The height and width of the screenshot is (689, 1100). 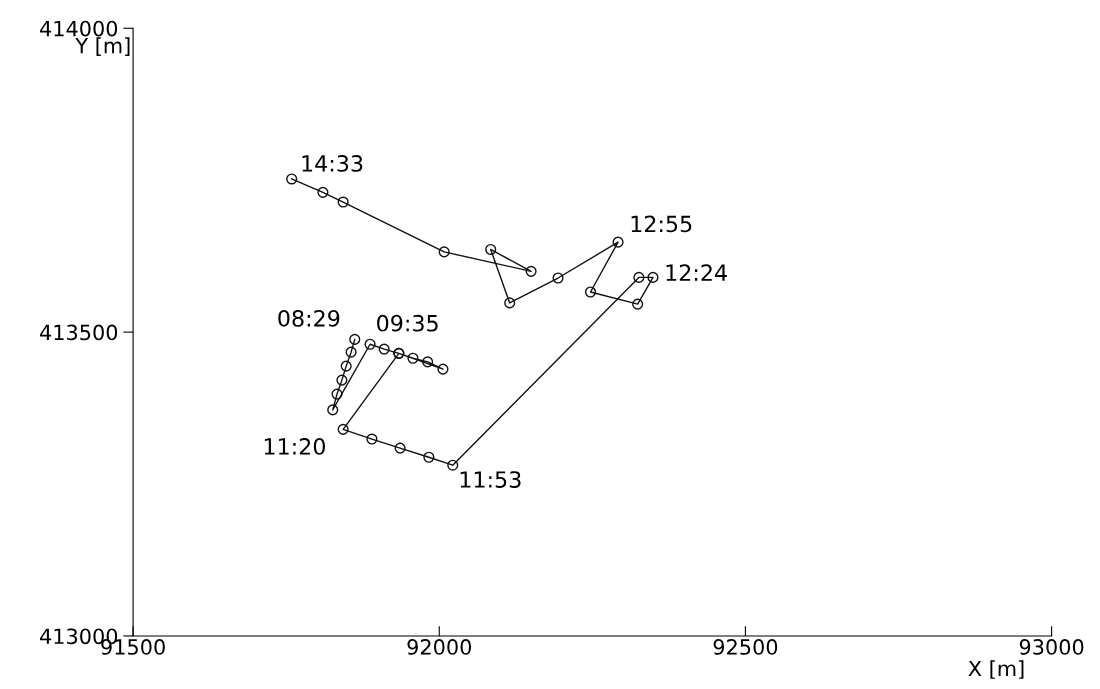 What do you see at coordinates (996, 669) in the screenshot?
I see `x-axis-title: X [m]` at bounding box center [996, 669].